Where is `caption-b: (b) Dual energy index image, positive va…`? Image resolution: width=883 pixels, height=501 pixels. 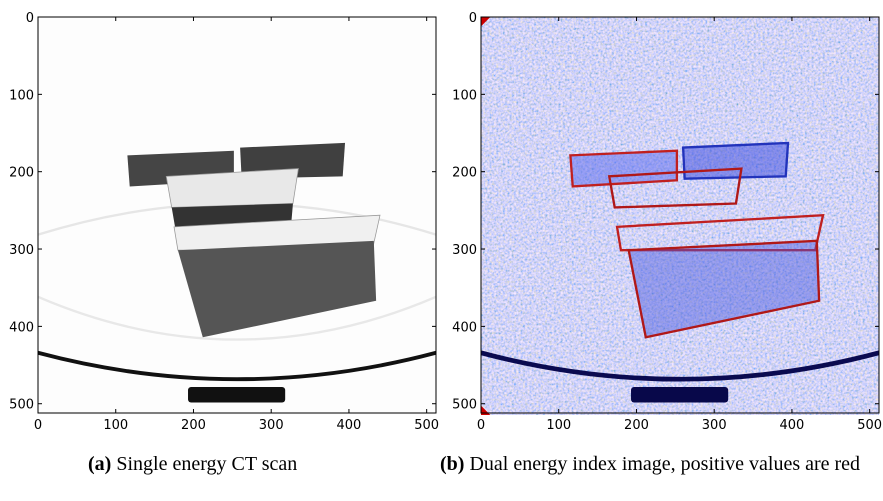 caption-b: (b) Dual energy index image, positive va… is located at coordinates (660, 464).